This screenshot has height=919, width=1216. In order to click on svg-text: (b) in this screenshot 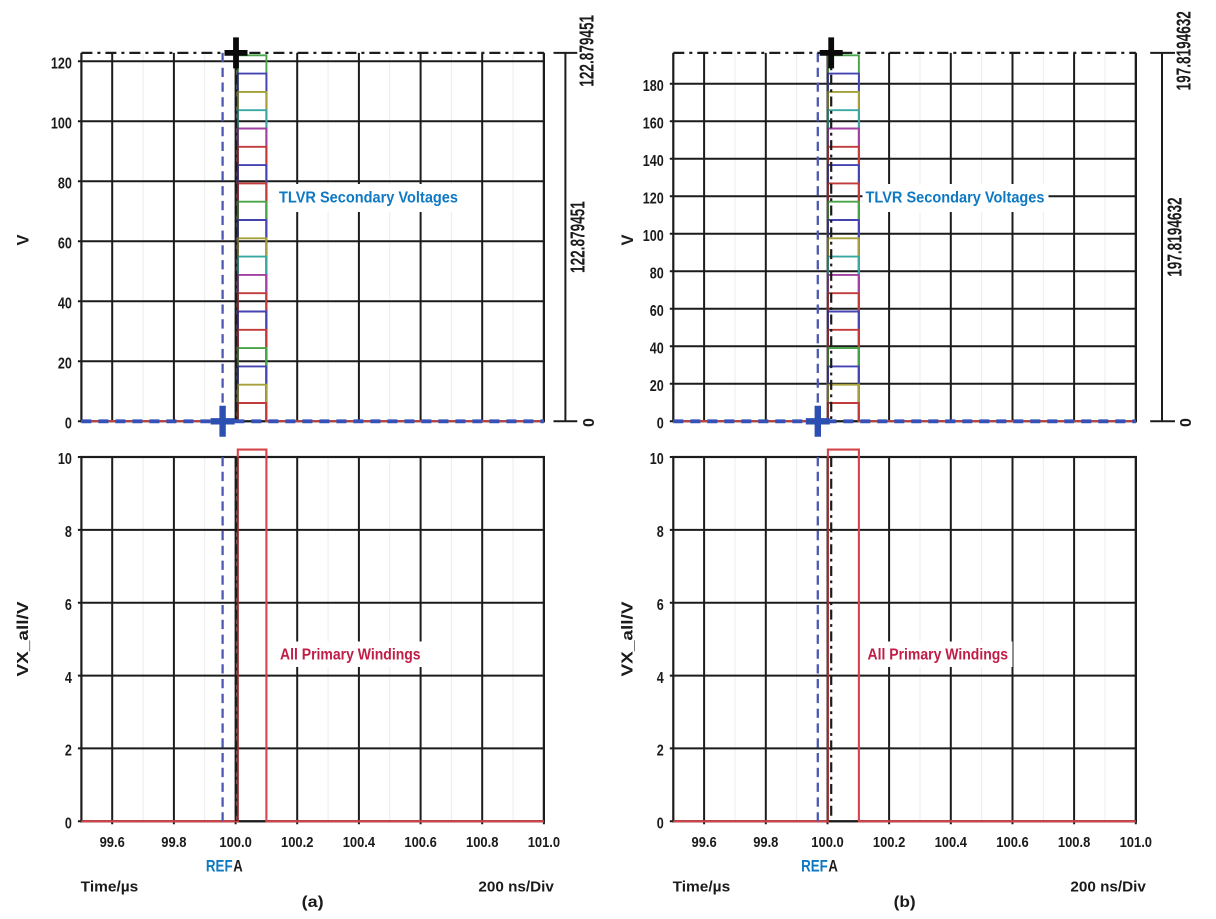, I will do `click(905, 902)`.